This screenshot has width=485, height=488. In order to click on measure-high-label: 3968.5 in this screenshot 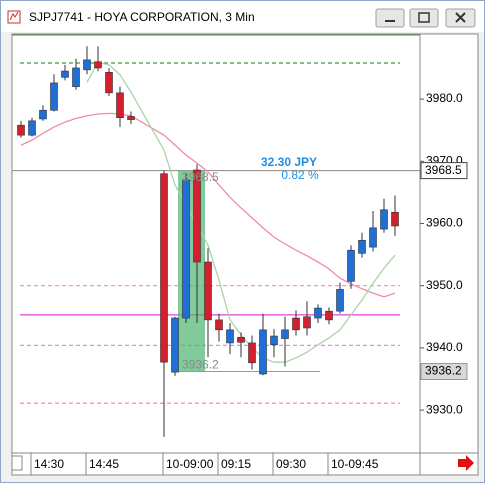, I will do `click(200, 177)`.